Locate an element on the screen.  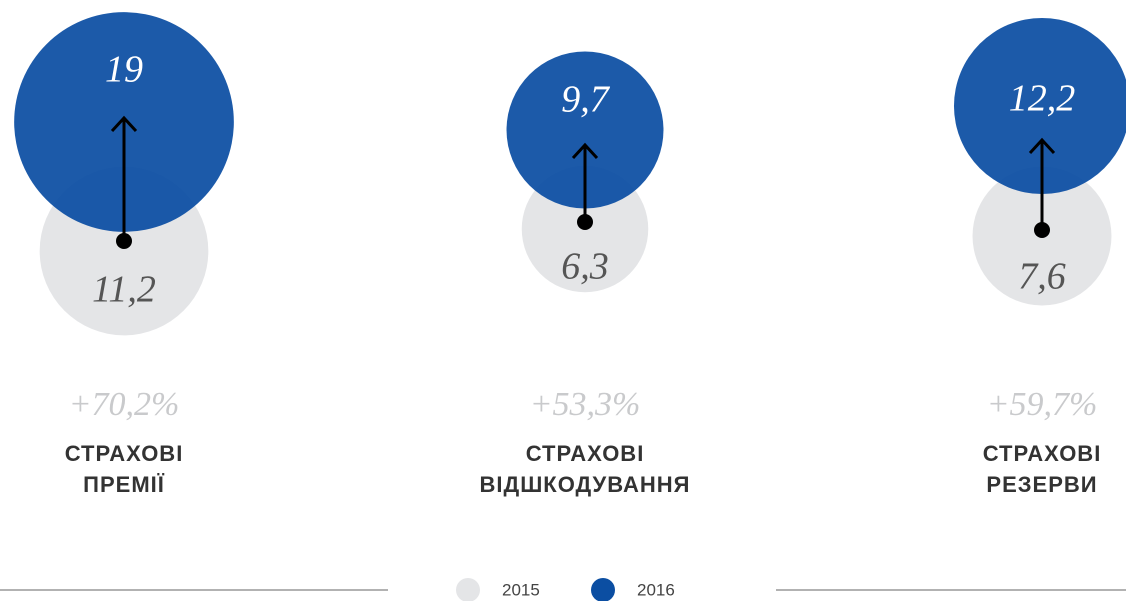
change-label: +53,3% is located at coordinates (585, 404).